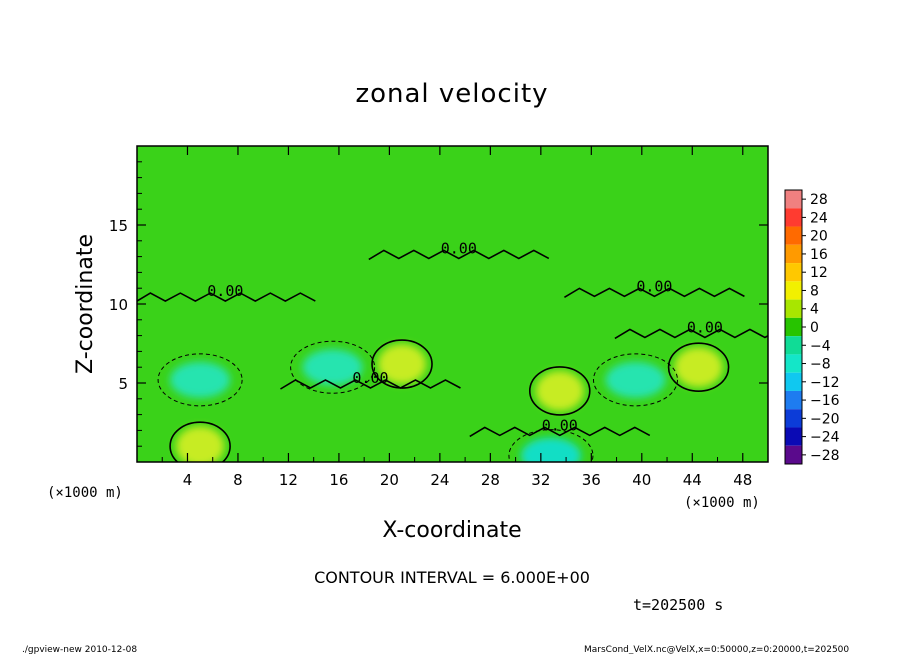  What do you see at coordinates (820, 365) in the screenshot?
I see `colorbar-label: −8` at bounding box center [820, 365].